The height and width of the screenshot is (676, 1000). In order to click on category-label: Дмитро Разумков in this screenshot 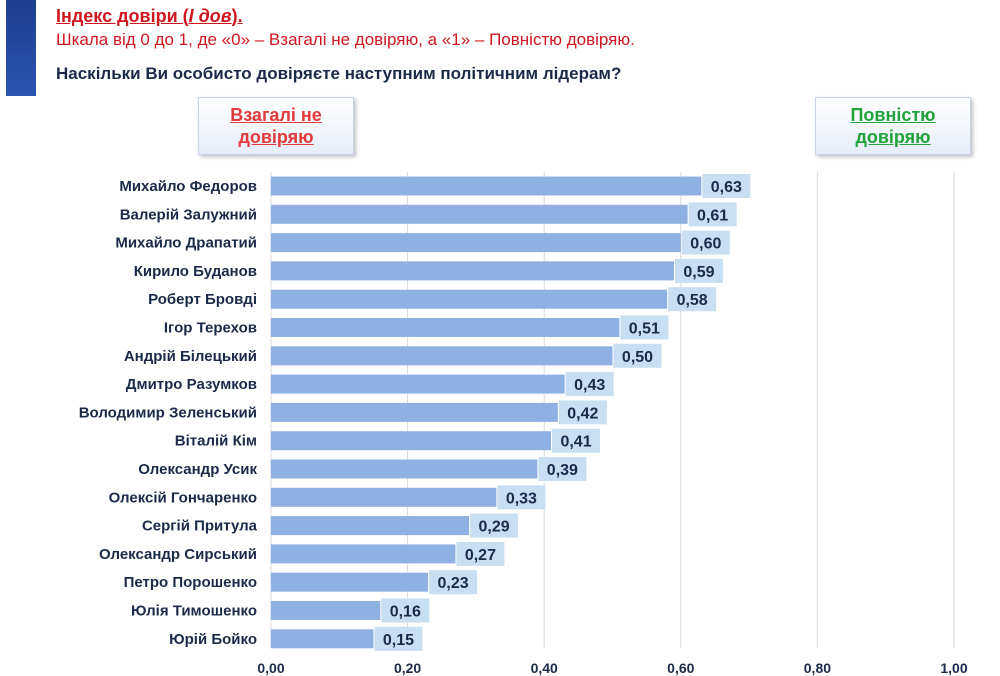, I will do `click(191, 384)`.